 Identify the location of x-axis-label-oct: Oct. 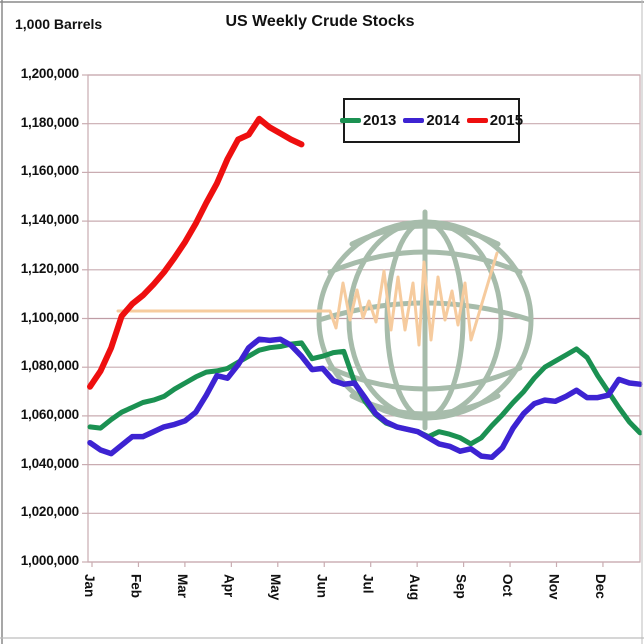
(508, 585).